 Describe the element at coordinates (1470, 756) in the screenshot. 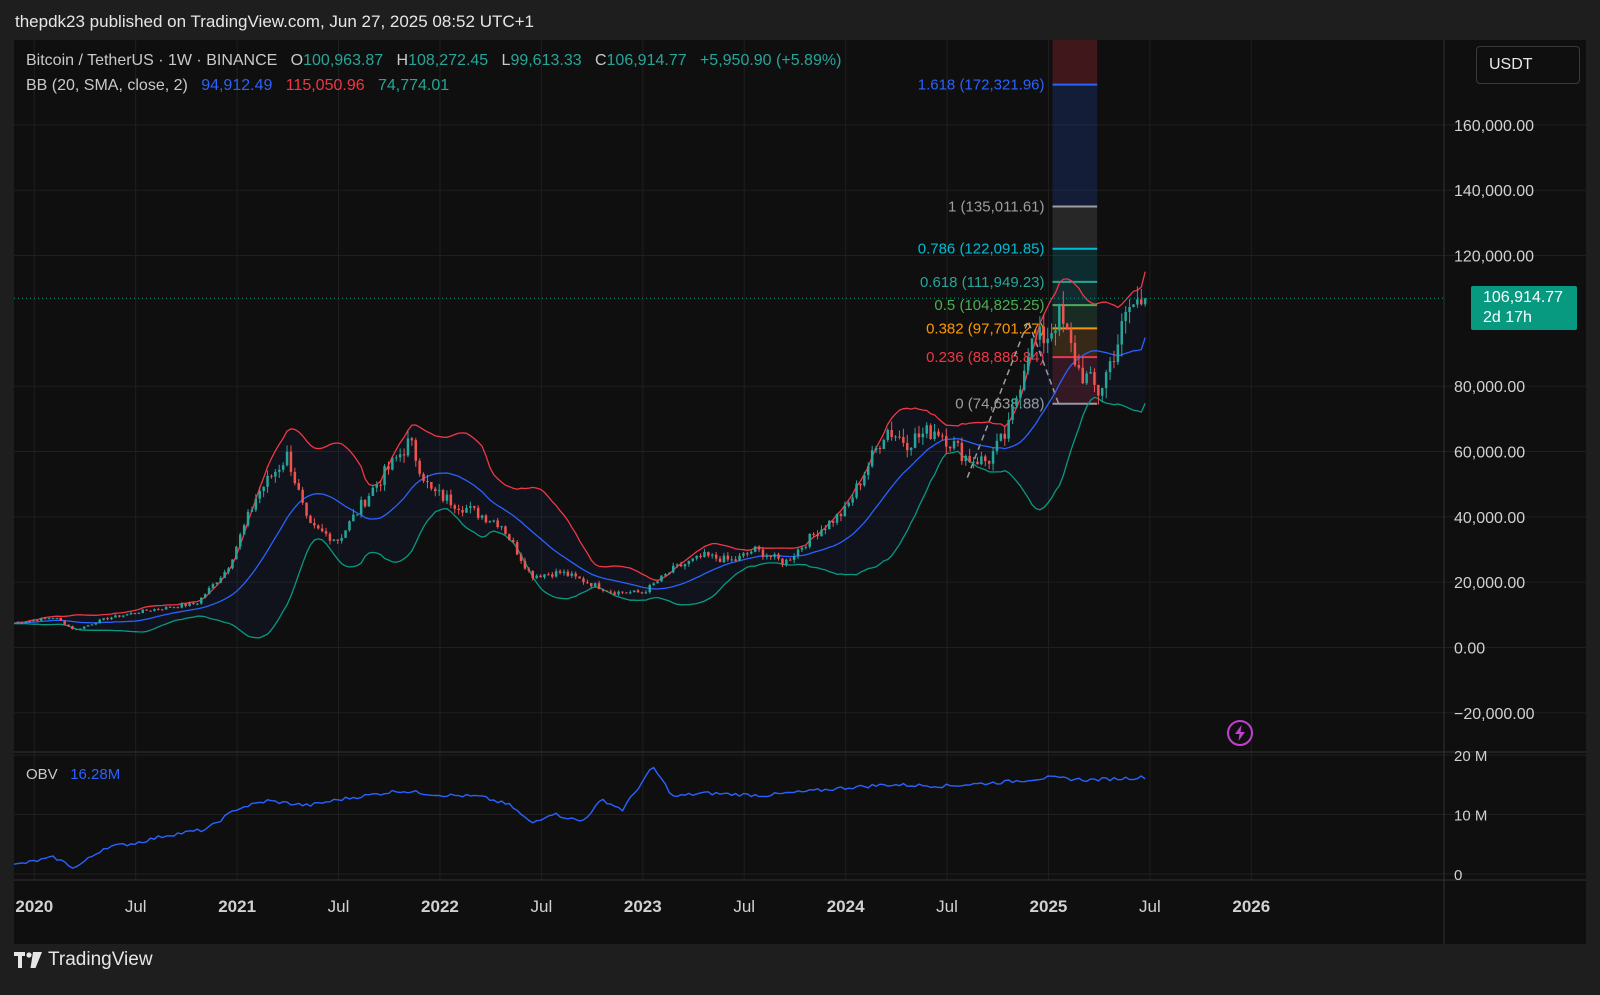

I see `obv-tick-label: 20 M` at that location.